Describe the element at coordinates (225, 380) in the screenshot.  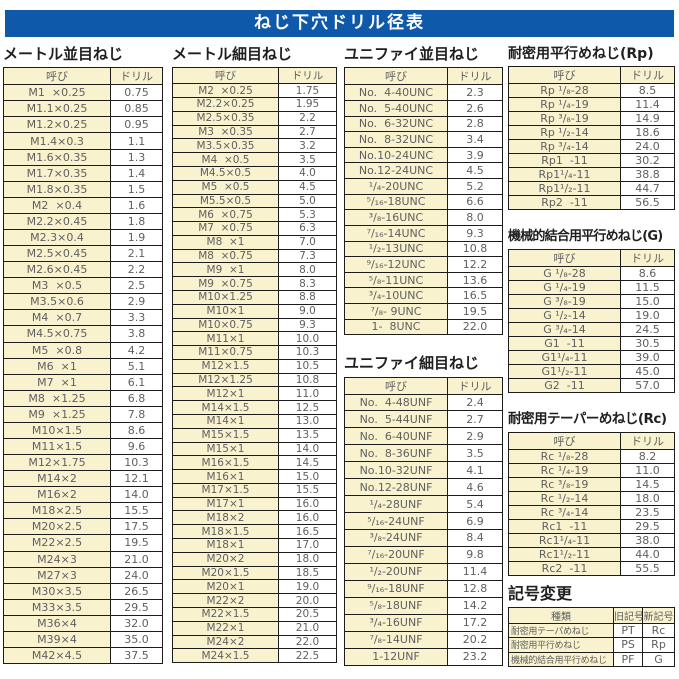
I see `thread-name-cell: M12×1.25` at that location.